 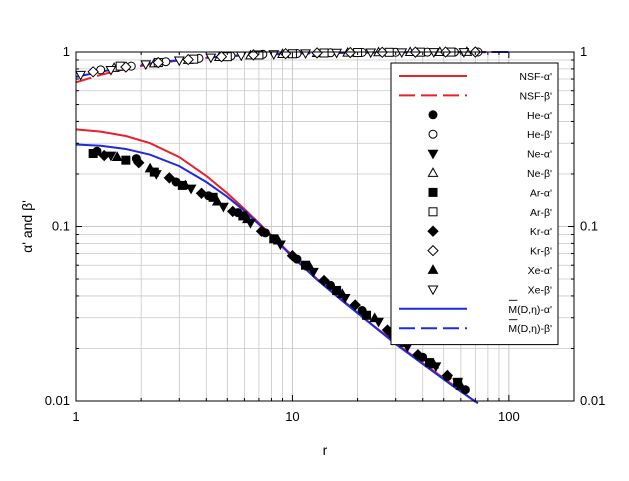 What do you see at coordinates (475, 77) in the screenshot?
I see `legend-item-nsf-alpha: NSF-α'` at bounding box center [475, 77].